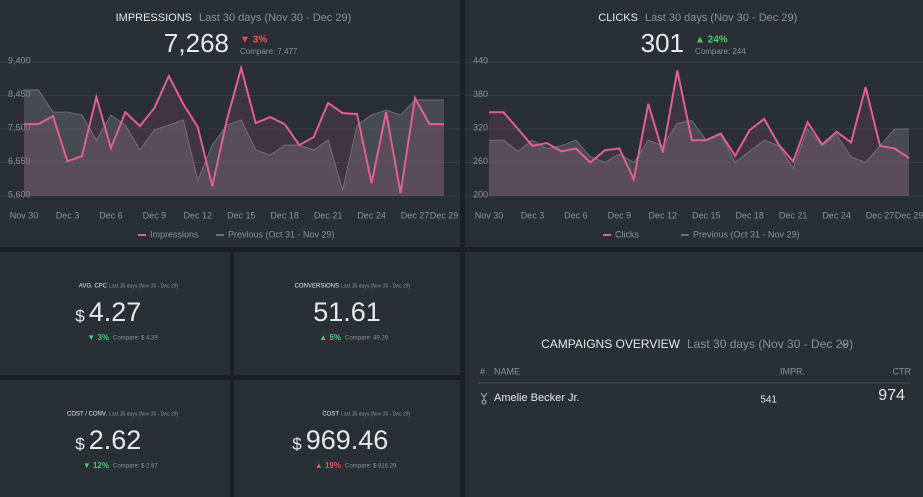 The width and height of the screenshot is (923, 497). Describe the element at coordinates (844, 344) in the screenshot. I see `dropdown-icon` at that location.